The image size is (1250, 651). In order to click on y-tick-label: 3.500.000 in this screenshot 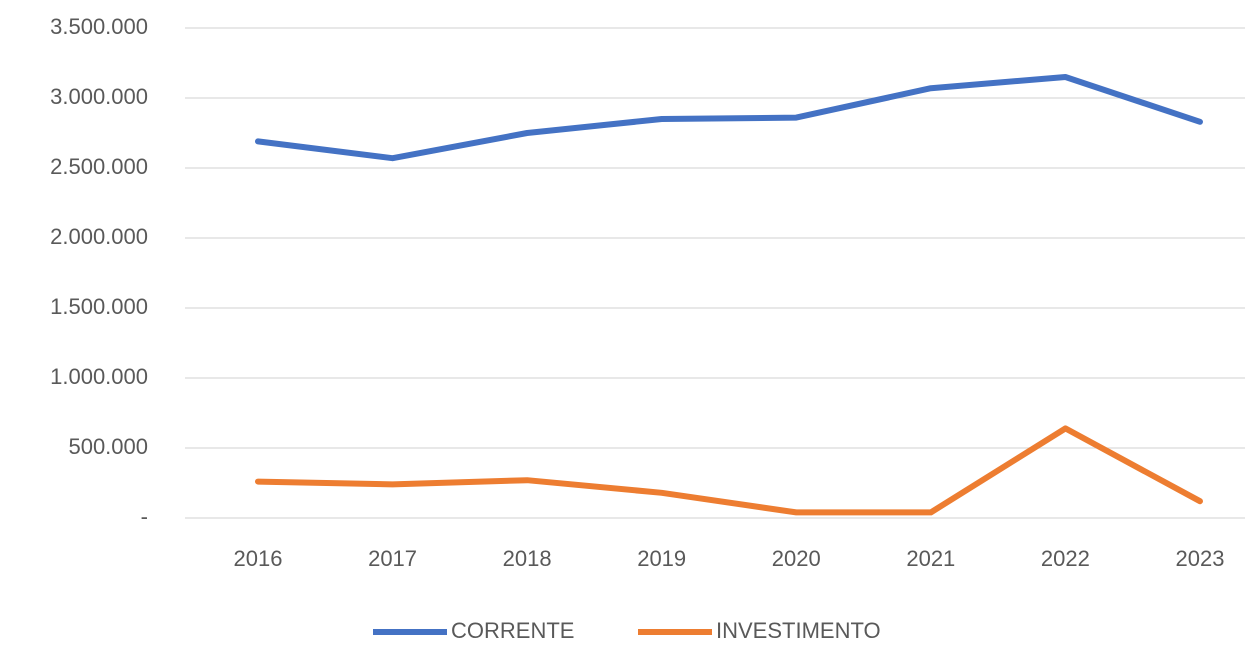, I will do `click(99, 26)`.